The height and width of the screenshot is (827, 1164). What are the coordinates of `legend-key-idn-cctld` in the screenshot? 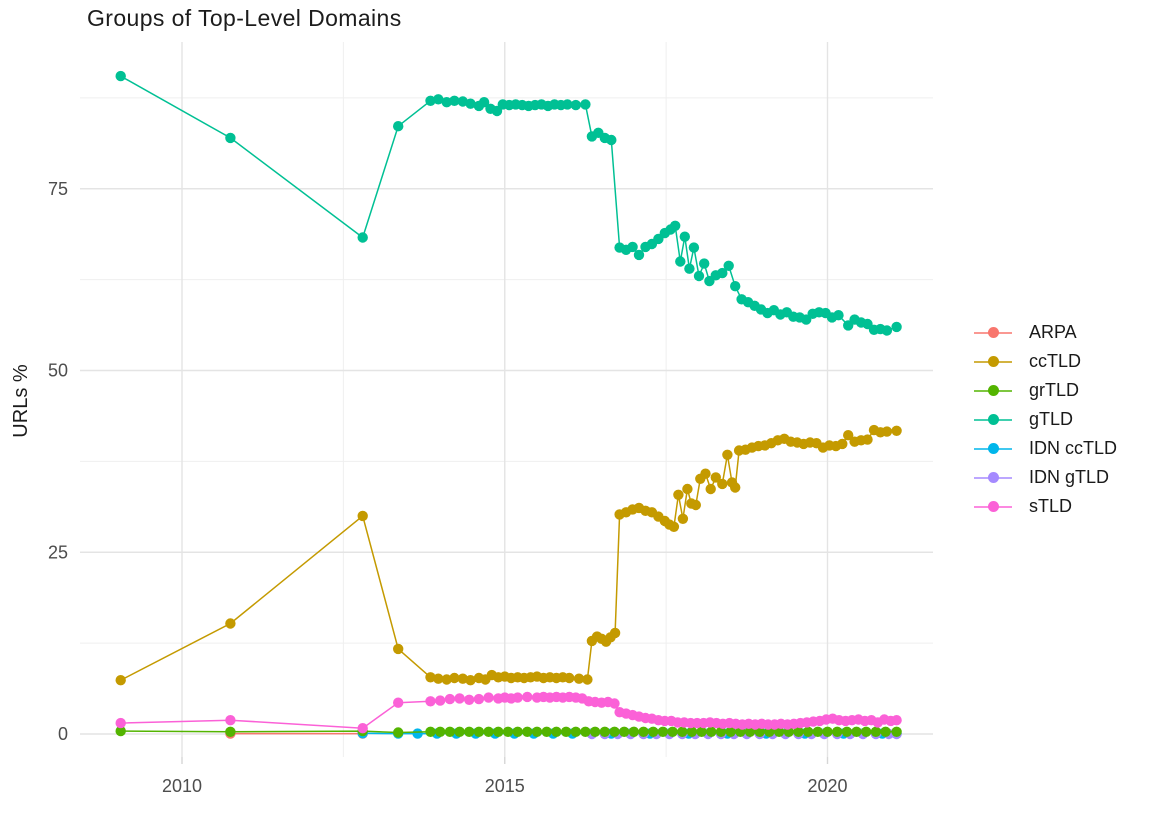 It's located at (993, 448).